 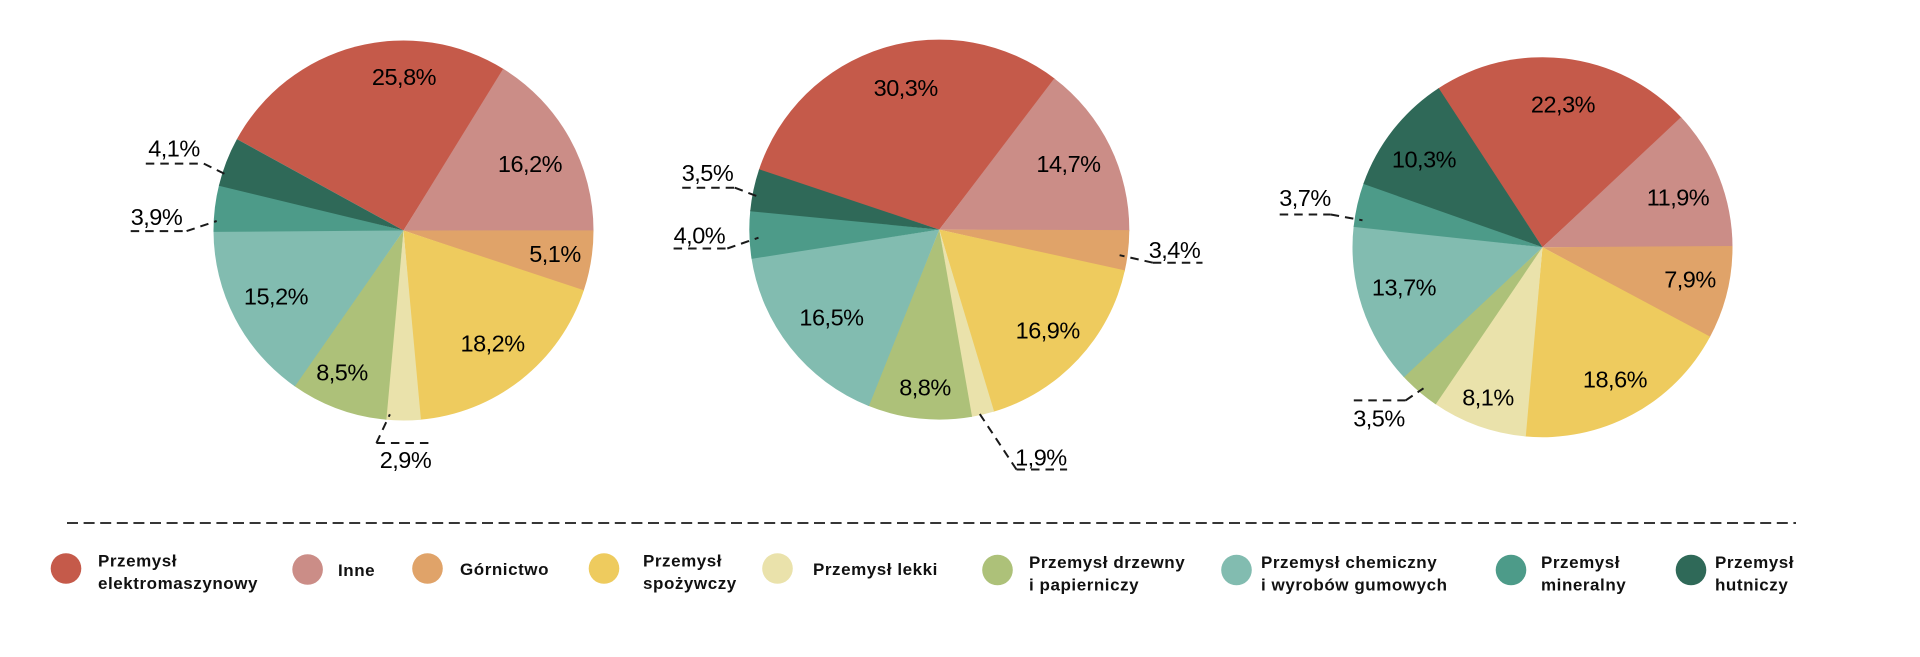 I want to click on svg-text: Przemysł chemiczny, so click(x=1349, y=562).